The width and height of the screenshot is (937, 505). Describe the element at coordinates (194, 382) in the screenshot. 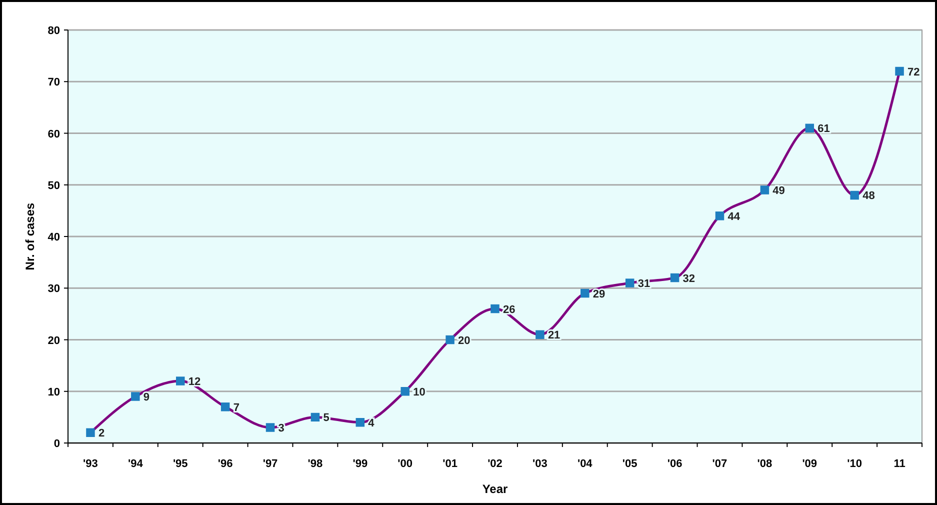

I see `data-label: 12` at that location.